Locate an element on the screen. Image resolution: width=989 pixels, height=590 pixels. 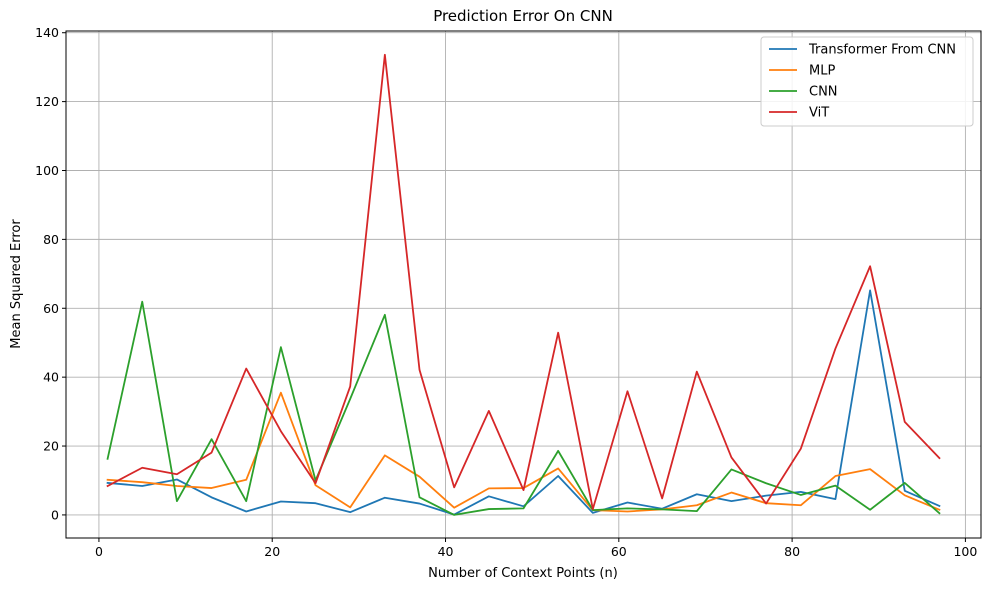
y-tick-label: 20 is located at coordinates (51, 446).